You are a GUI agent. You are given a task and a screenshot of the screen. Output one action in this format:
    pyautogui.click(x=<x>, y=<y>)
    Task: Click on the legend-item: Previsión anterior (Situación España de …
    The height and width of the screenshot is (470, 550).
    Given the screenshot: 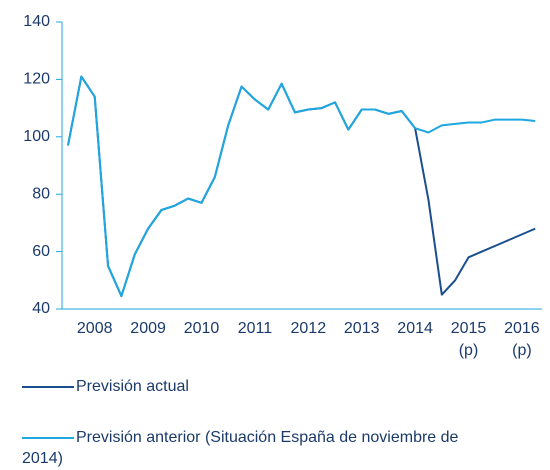 What is the action you would take?
    pyautogui.click(x=247, y=448)
    